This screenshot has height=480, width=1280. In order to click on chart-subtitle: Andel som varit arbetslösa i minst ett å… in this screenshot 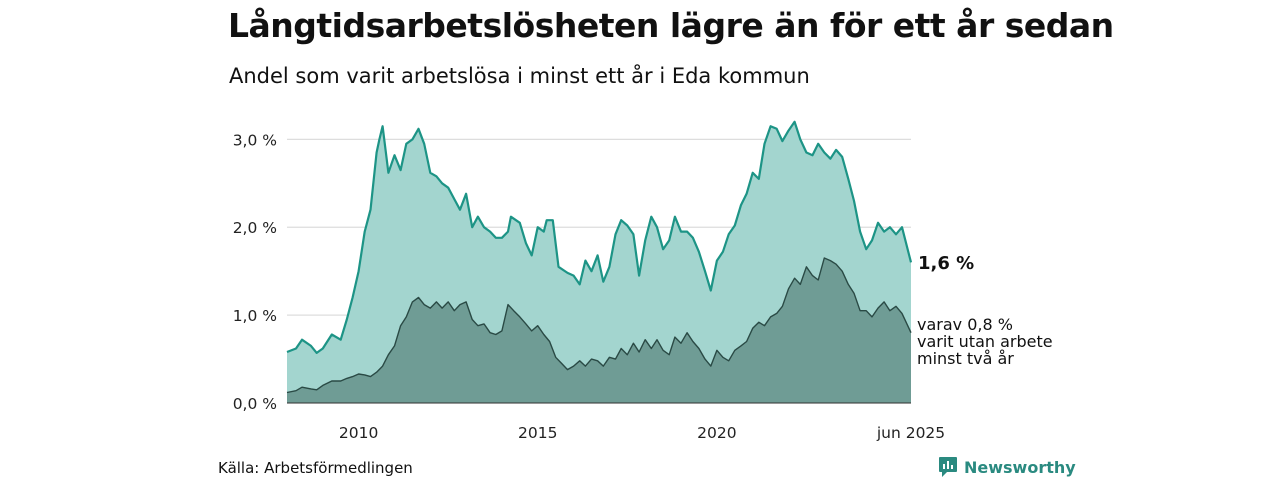, I will do `click(519, 76)`.